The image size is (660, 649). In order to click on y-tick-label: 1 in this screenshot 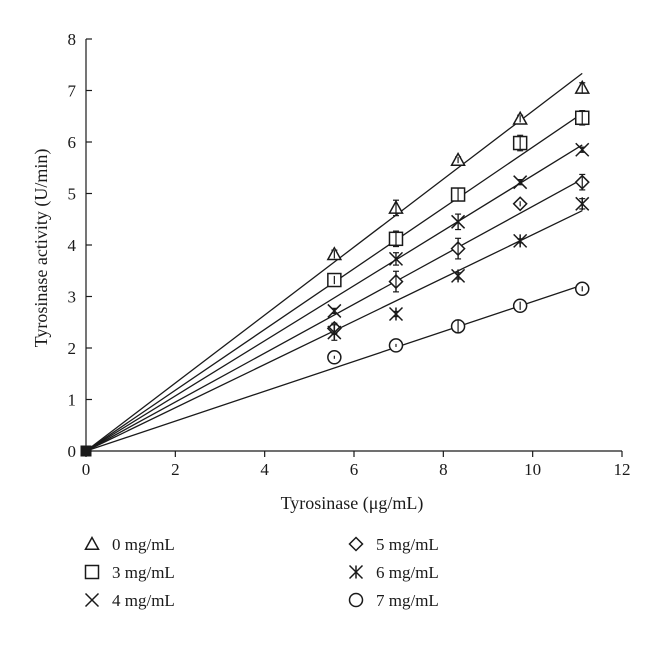, I will do `click(72, 400)`.